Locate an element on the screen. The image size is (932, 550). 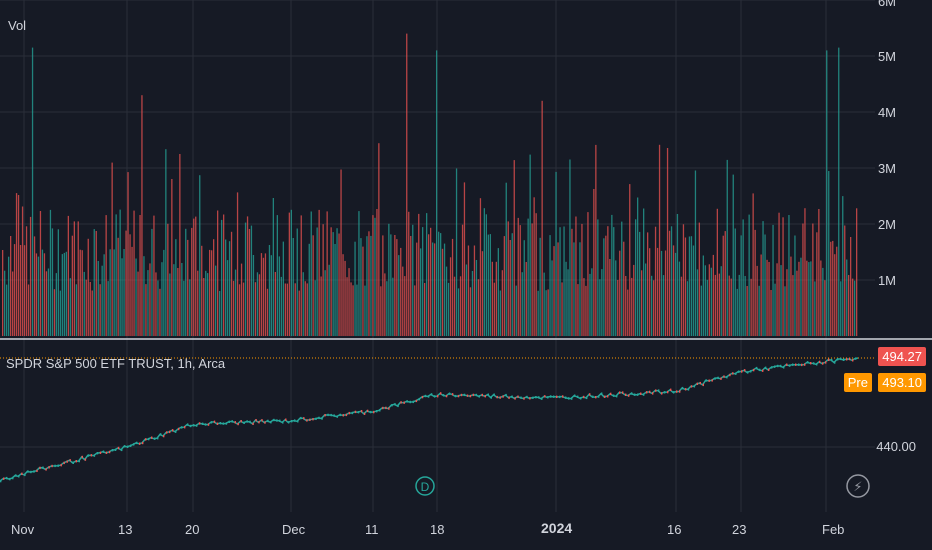
price-legend: SPDR S&P 500 ETF TRUST, 1h, Arca is located at coordinates (116, 363).